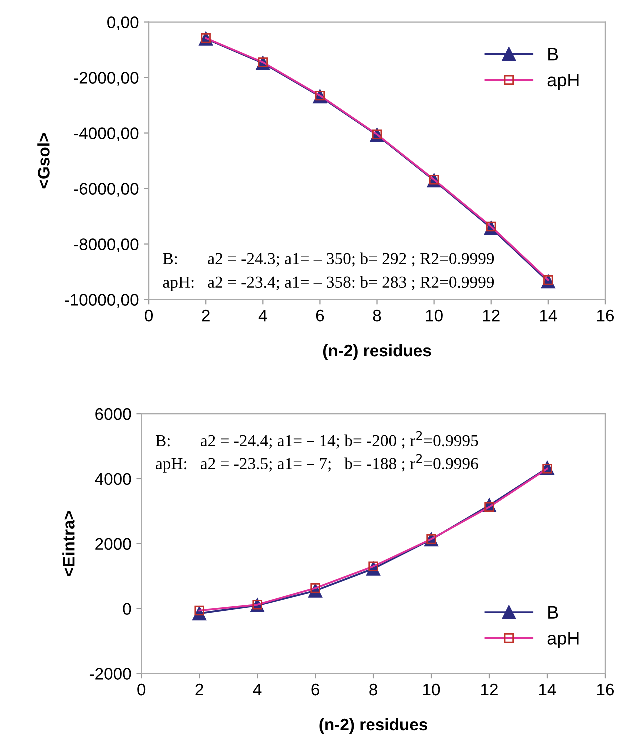 The height and width of the screenshot is (742, 621). What do you see at coordinates (102, 301) in the screenshot?
I see `y-tick-label: -10000,00` at bounding box center [102, 301].